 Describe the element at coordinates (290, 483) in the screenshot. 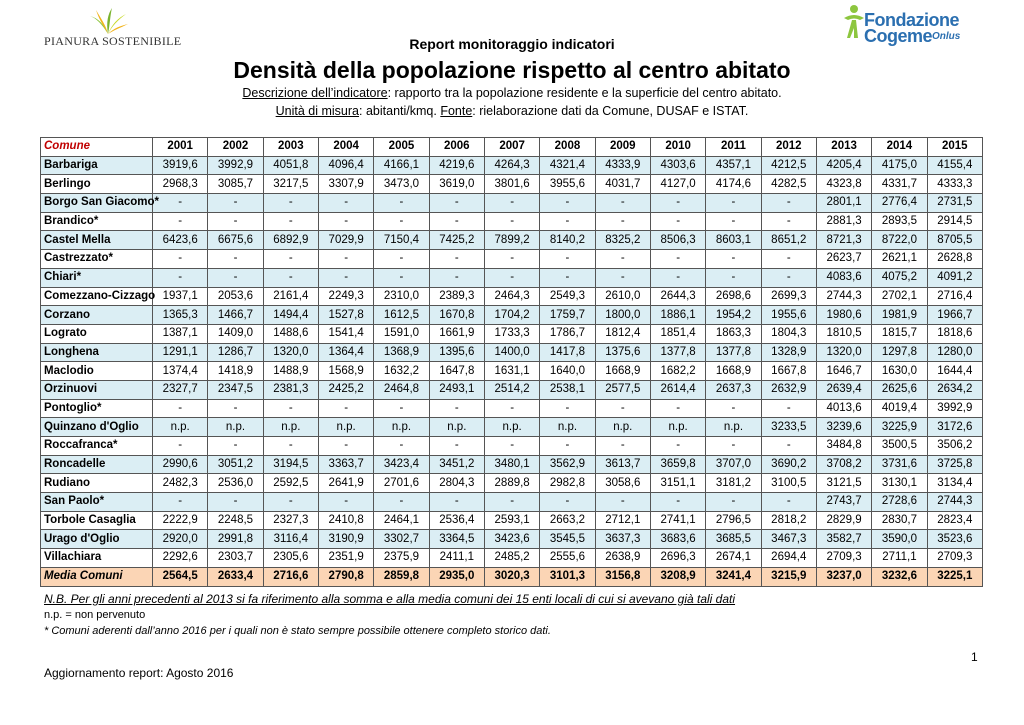

I see `density-value-cell: 2592,5` at that location.